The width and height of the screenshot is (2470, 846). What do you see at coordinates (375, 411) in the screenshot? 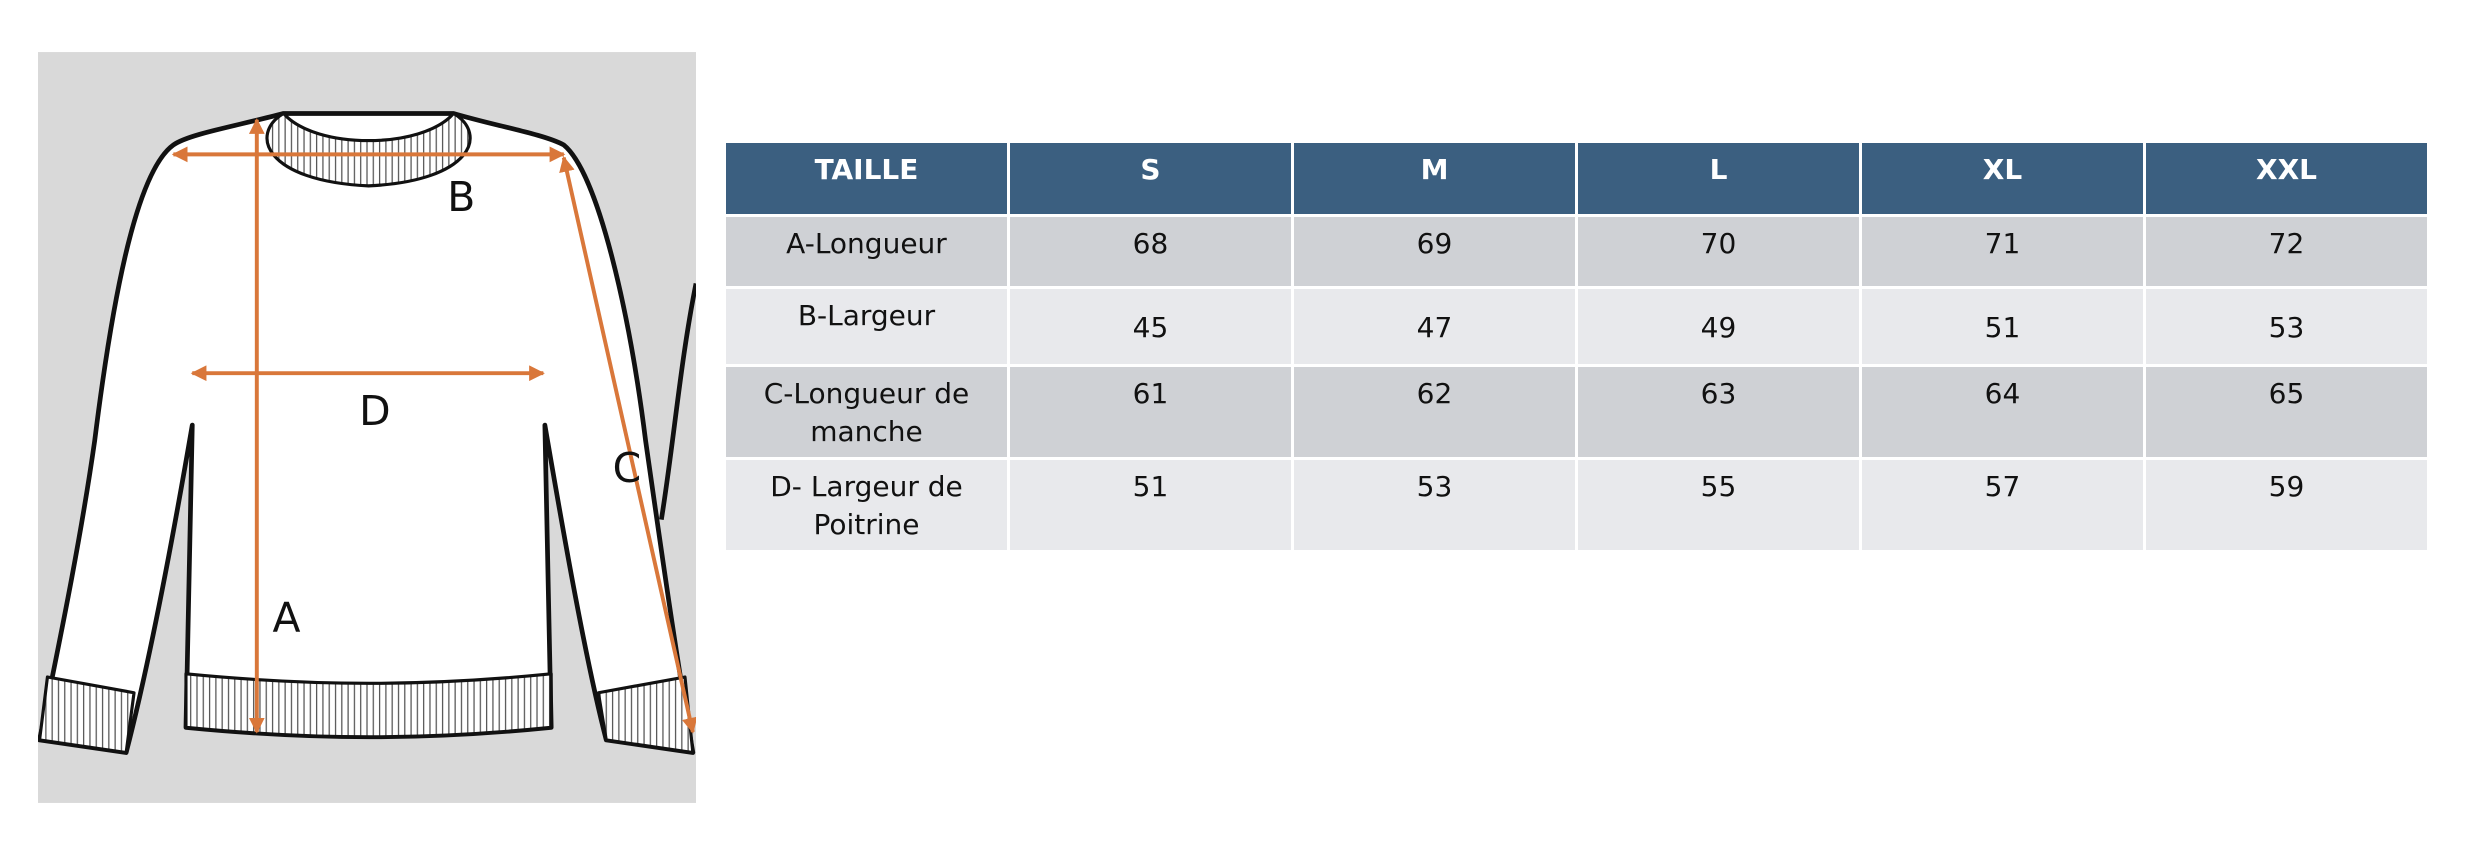
I see `label-d: D` at bounding box center [375, 411].